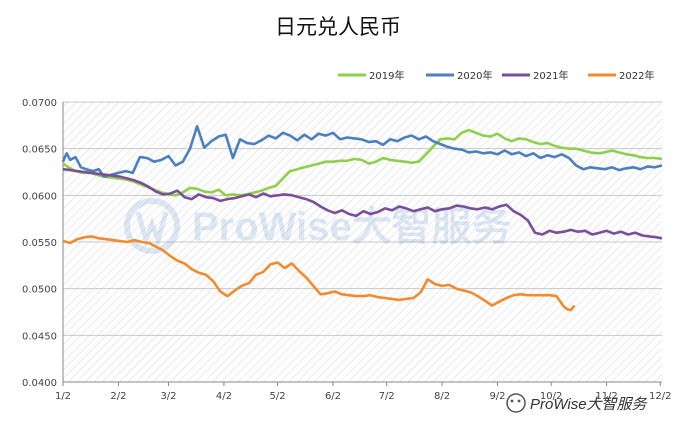 This screenshot has width=676, height=434. I want to click on x-tick-label: 9/2, so click(497, 396).